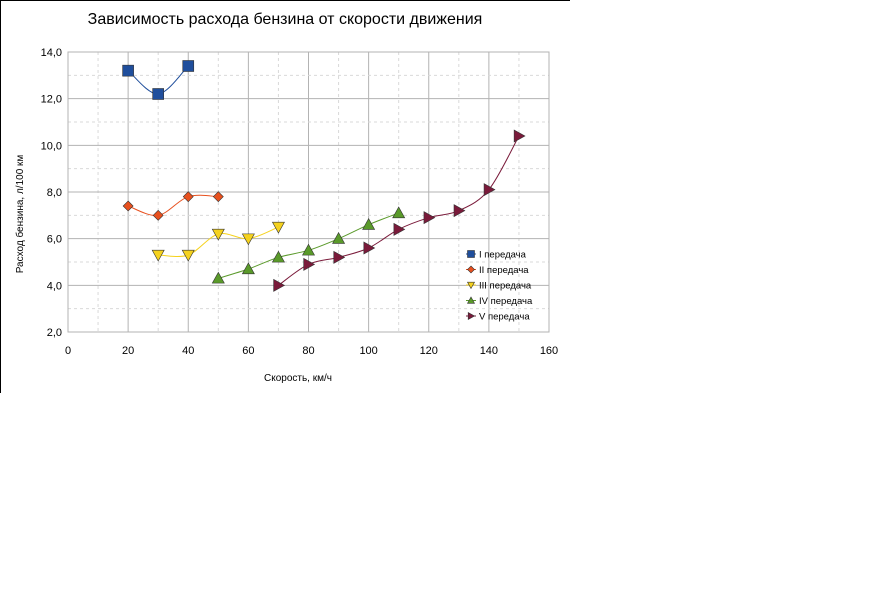 Image resolution: width=896 pixels, height=600 pixels. What do you see at coordinates (549, 351) in the screenshot?
I see `x-tick-label: 160` at bounding box center [549, 351].